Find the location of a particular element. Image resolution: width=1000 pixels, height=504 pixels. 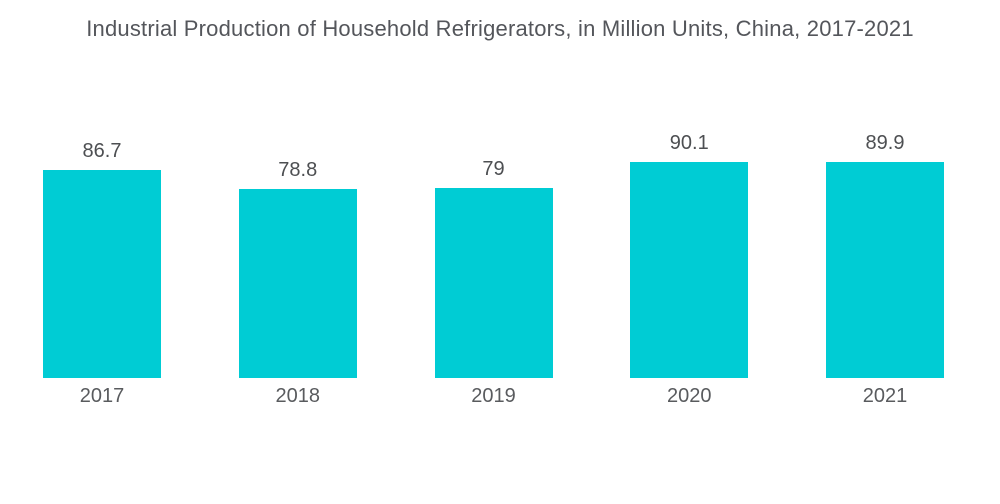

bar-column: 90.1 is located at coordinates (689, 255).